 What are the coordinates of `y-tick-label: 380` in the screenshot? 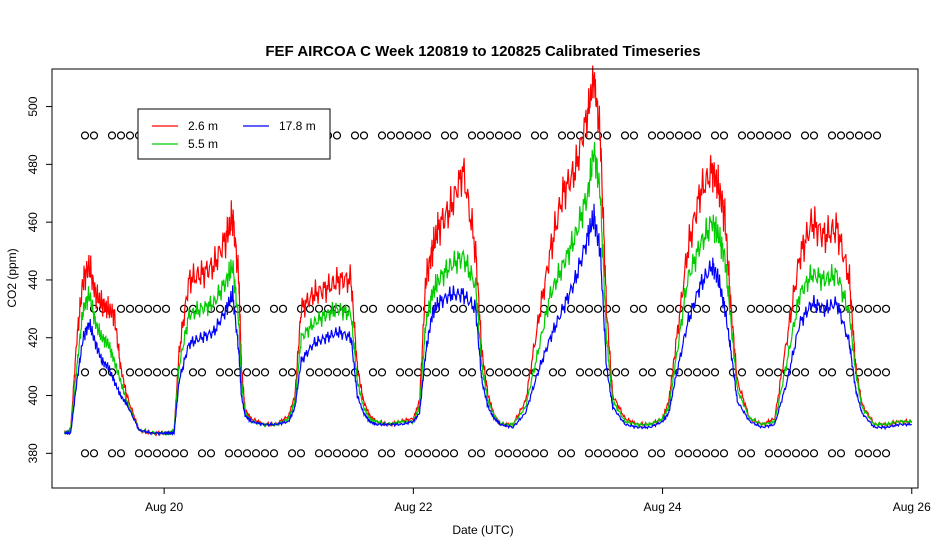 It's located at (33, 453).